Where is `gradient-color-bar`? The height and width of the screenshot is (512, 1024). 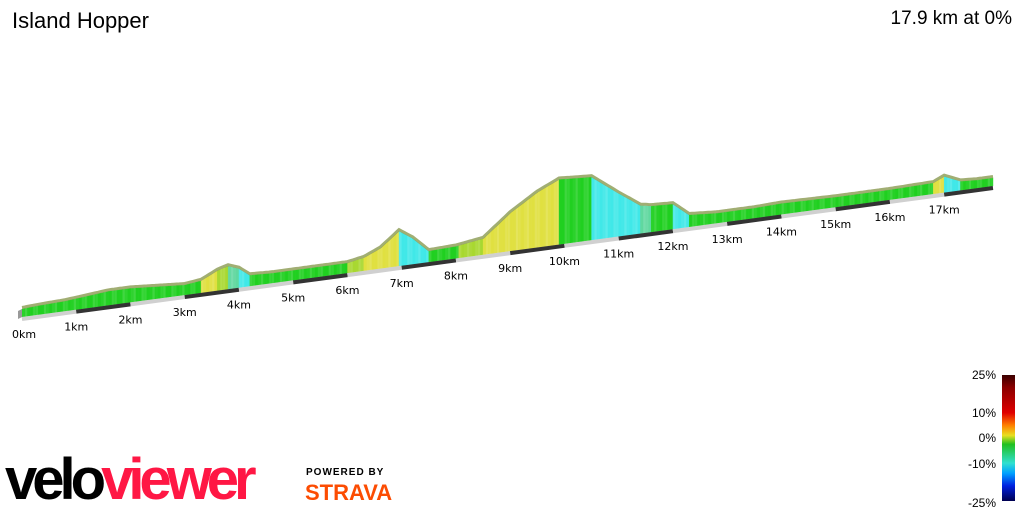 gradient-color-bar is located at coordinates (1008, 438).